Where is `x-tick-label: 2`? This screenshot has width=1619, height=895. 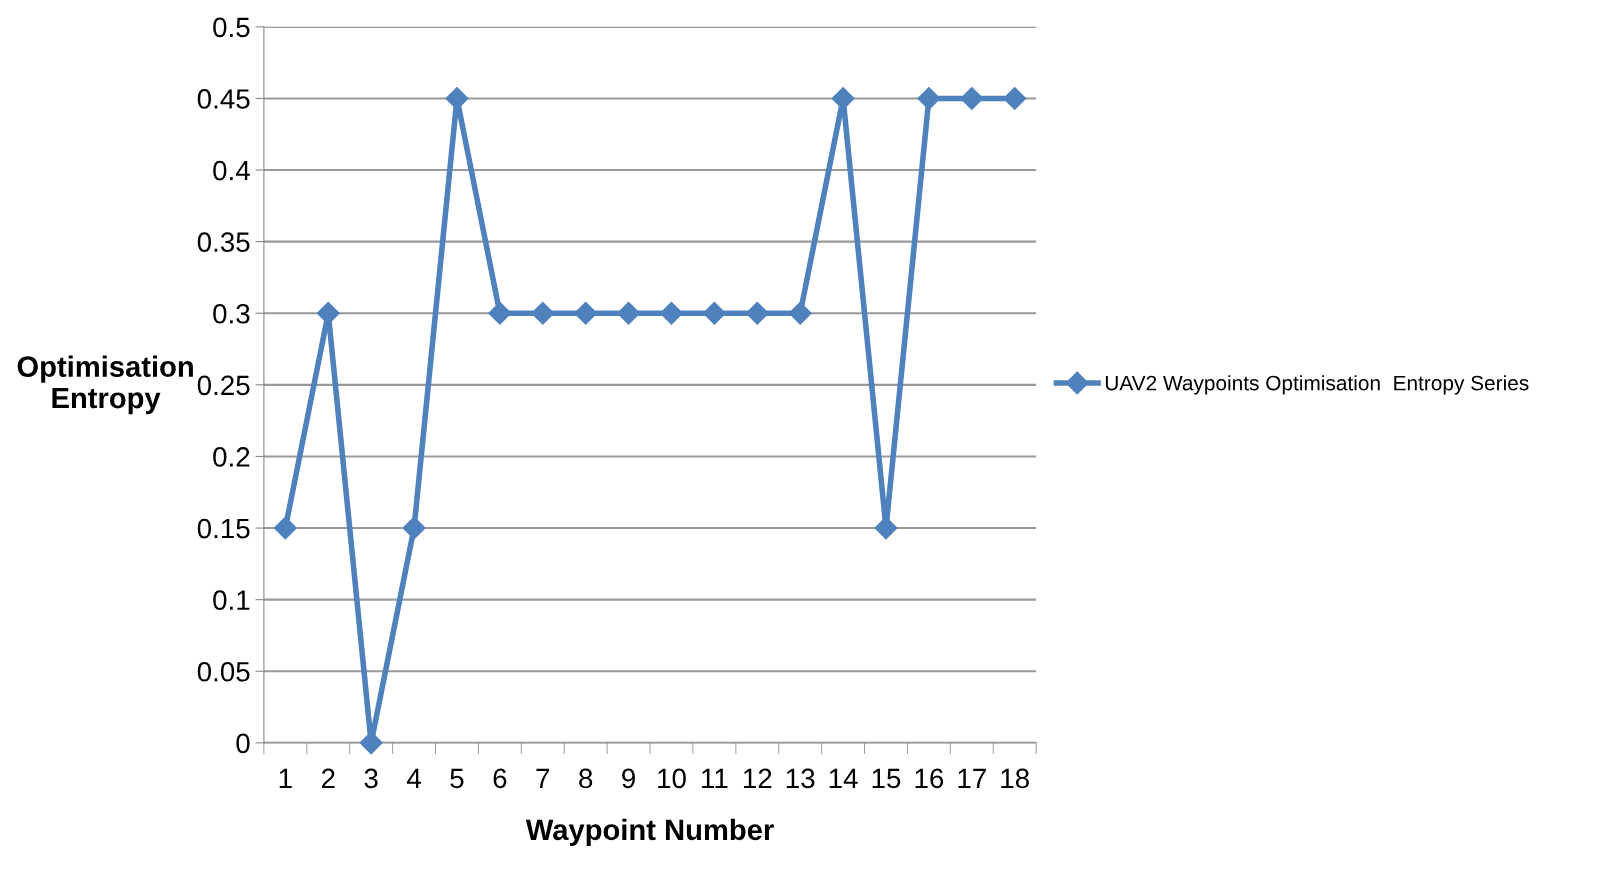 x-tick-label: 2 is located at coordinates (328, 778).